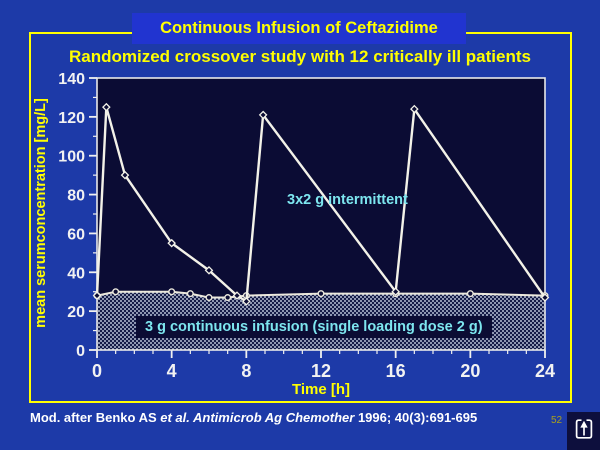 This screenshot has height=450, width=600. I want to click on svg-text: 60, so click(76, 234).